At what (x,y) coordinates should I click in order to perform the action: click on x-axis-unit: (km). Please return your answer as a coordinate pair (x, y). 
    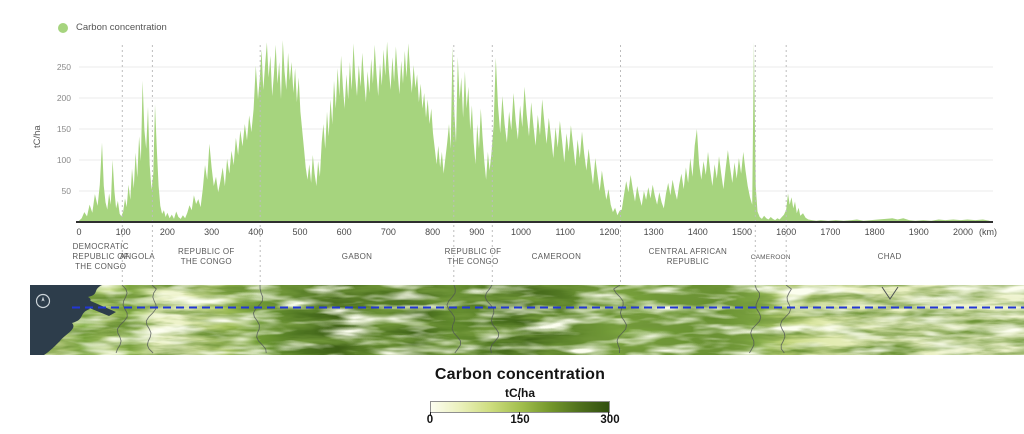
    Looking at the image, I should click on (988, 232).